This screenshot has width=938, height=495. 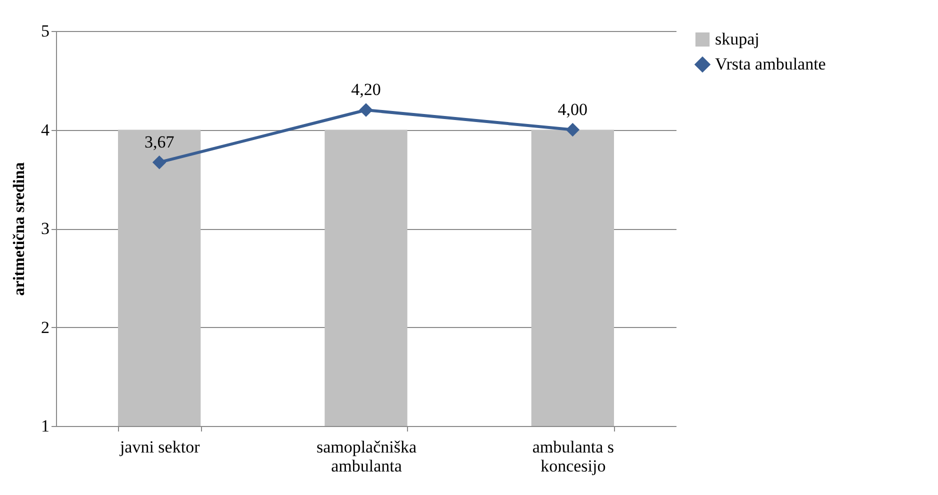 What do you see at coordinates (573, 457) in the screenshot?
I see `x-tick-label: ambulanta s koncesijo` at bounding box center [573, 457].